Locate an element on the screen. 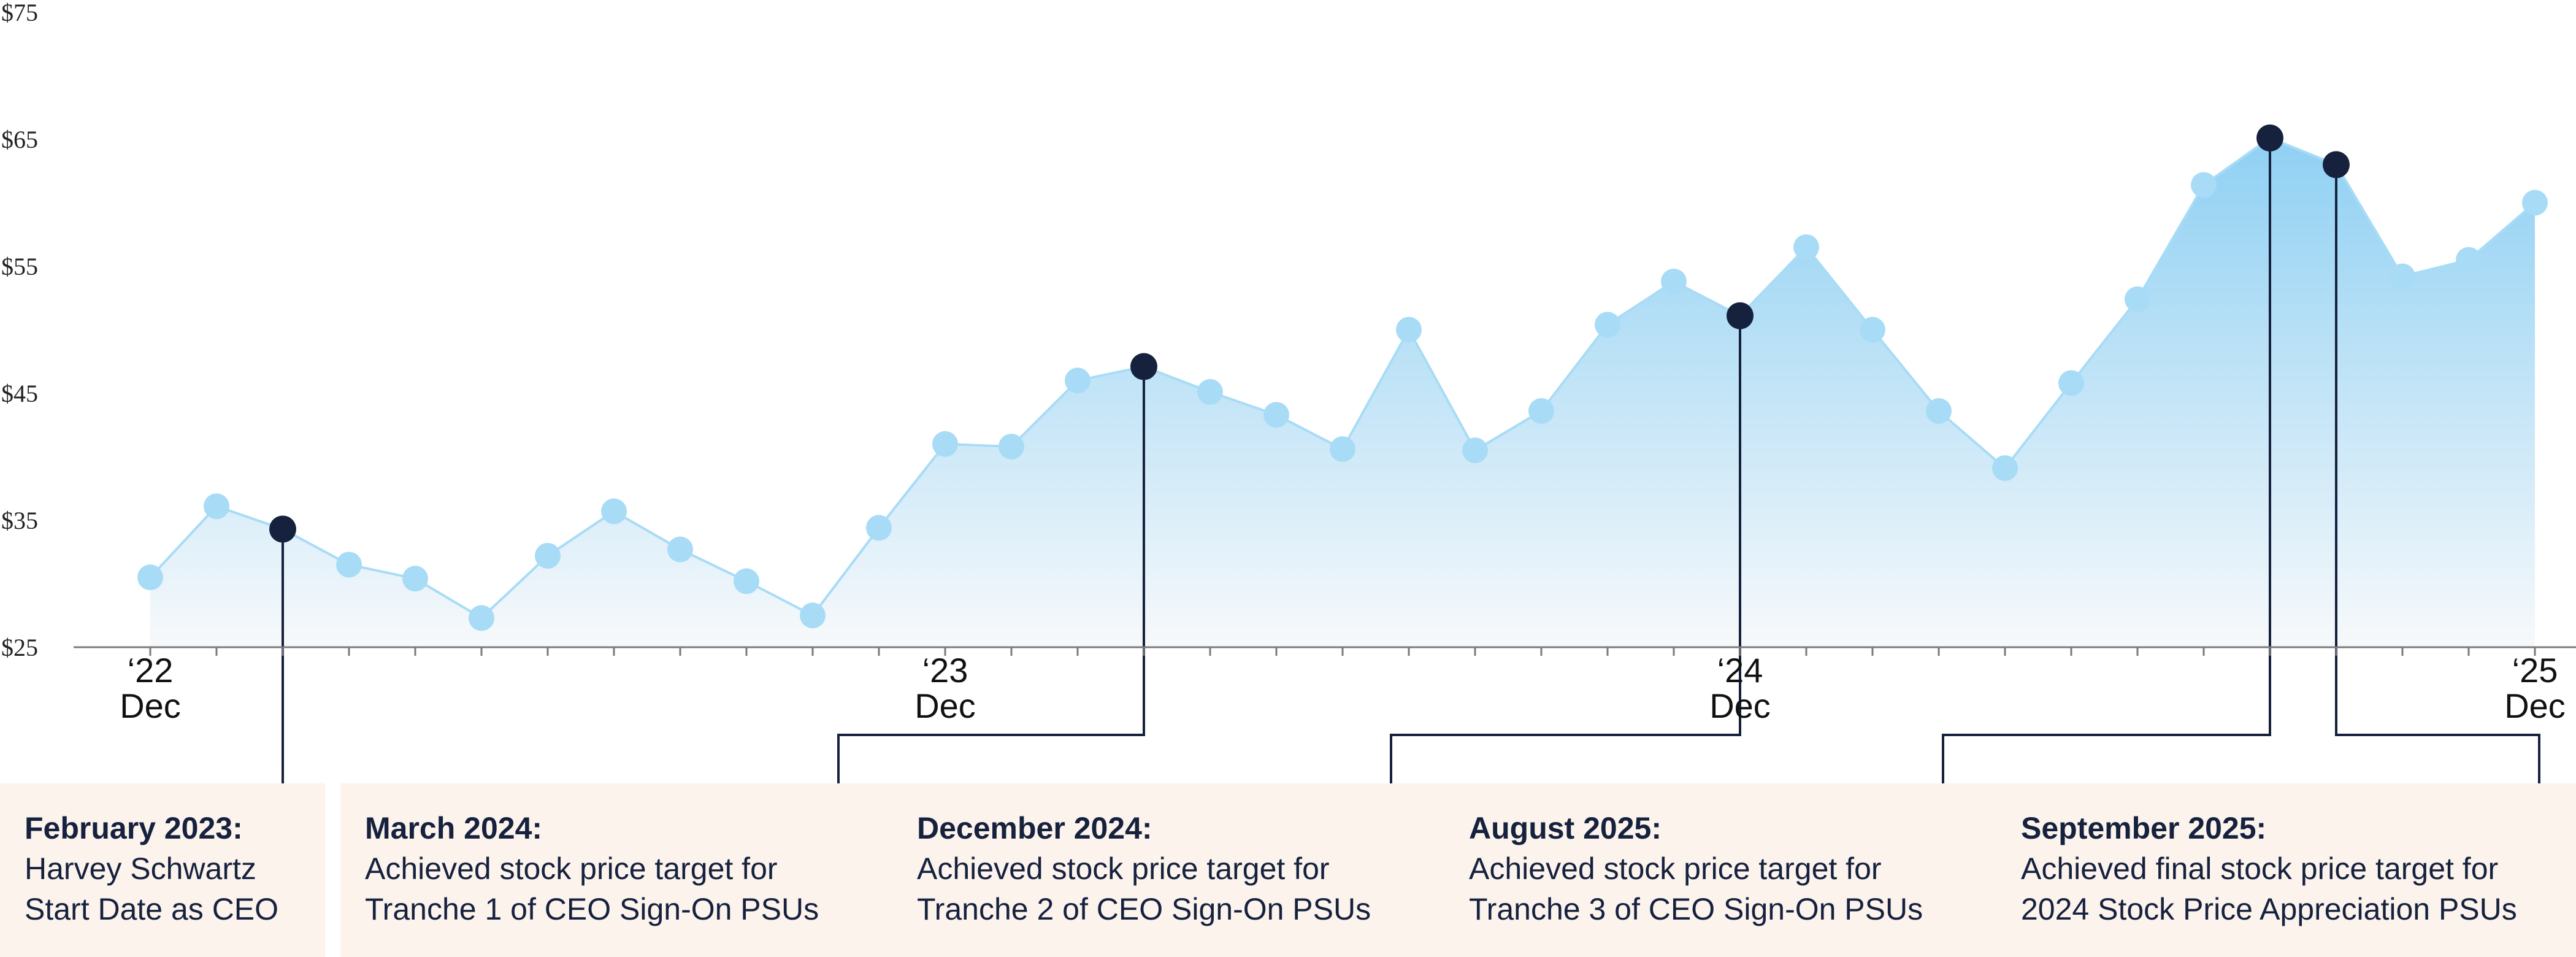  x-tick-year: ‘24 is located at coordinates (1740, 671).